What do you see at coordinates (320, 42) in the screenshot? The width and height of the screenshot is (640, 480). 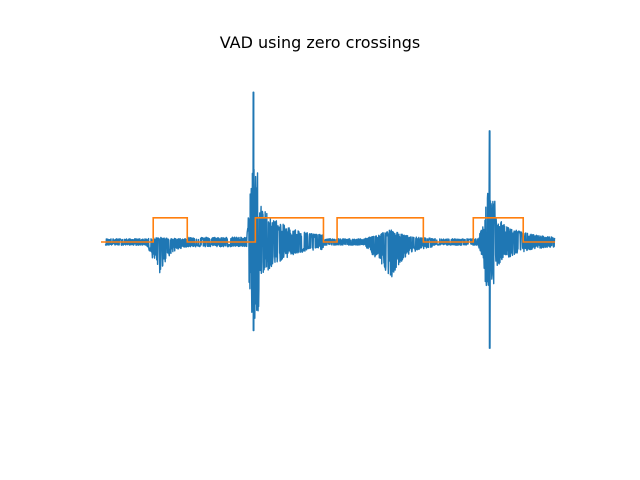 I see `chart-title: VAD using zero crossings` at bounding box center [320, 42].